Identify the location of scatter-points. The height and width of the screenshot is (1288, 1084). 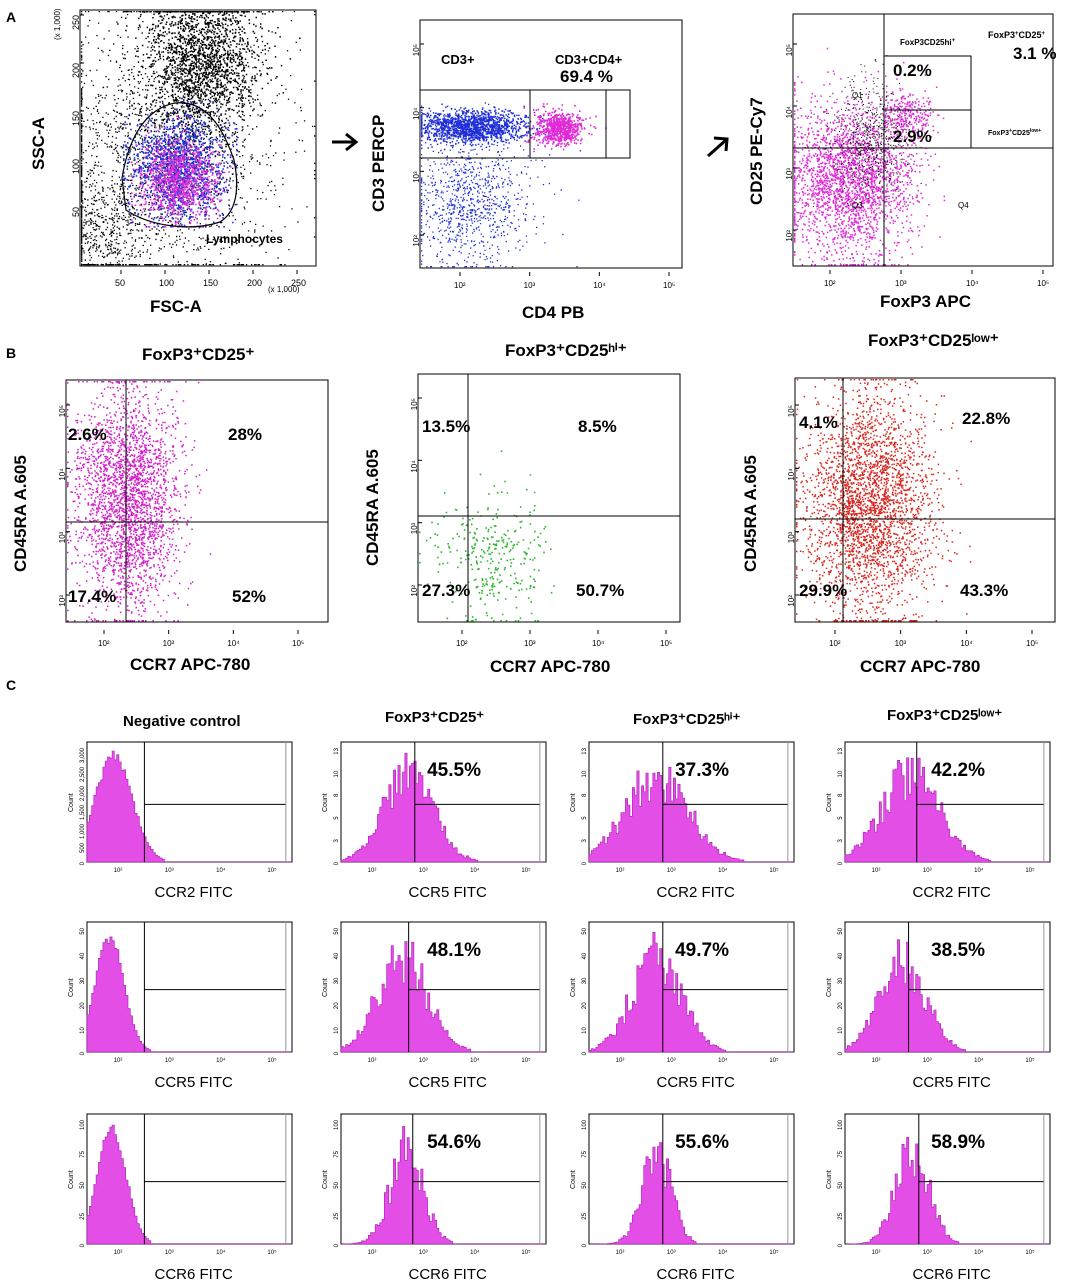
(139, 501).